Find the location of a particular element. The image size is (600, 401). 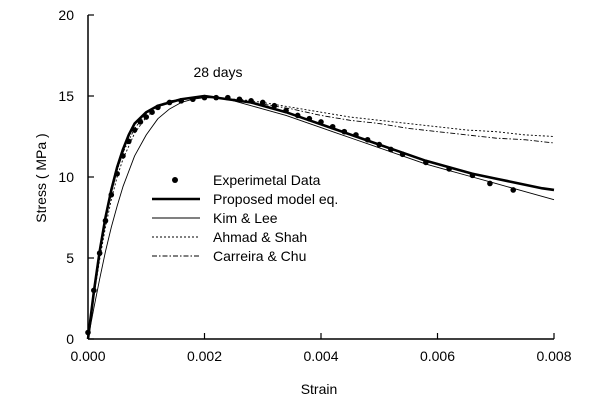

x-tick-label: 0.000 is located at coordinates (87, 356).